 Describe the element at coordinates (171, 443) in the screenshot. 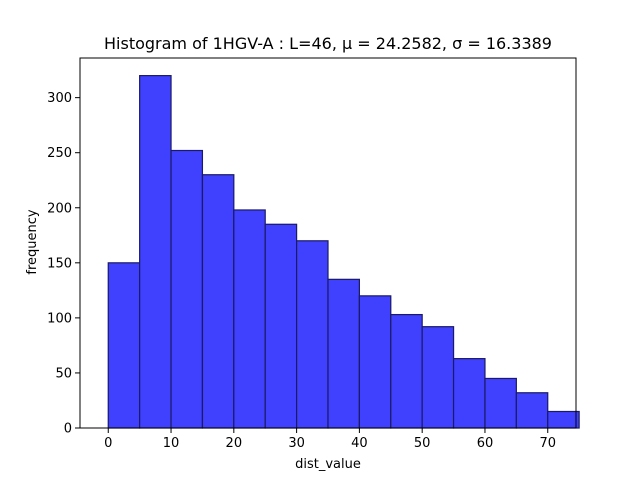

I see `x-tick-label: 10` at that location.